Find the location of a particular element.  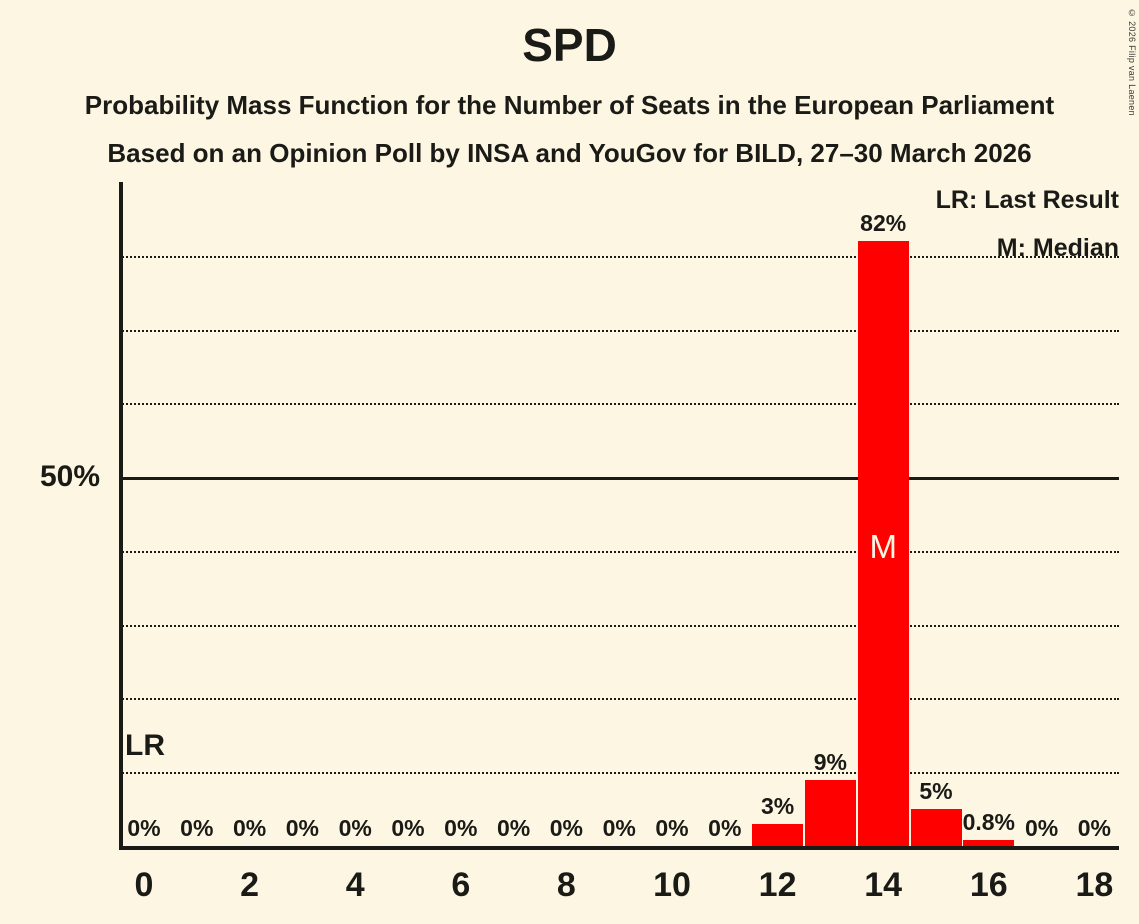

bar-label-seat-8: 0% is located at coordinates (566, 828).